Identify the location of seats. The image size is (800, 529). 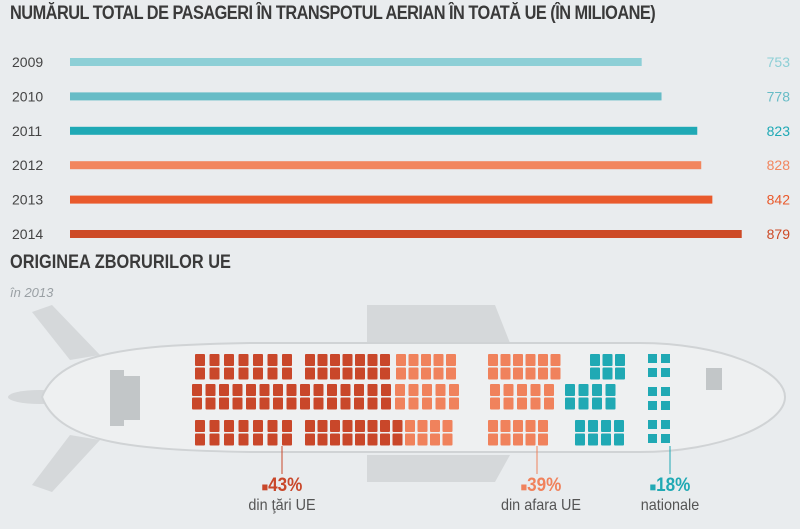
(431, 400).